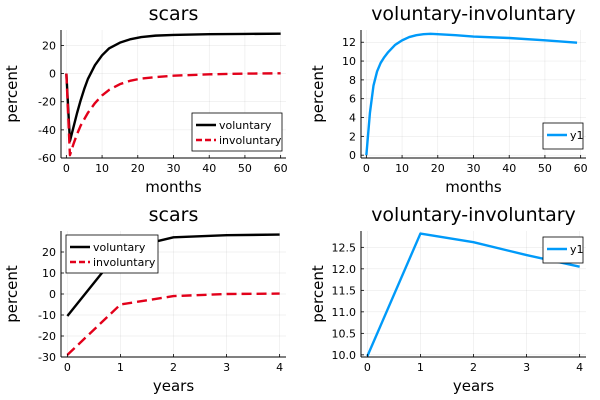 This screenshot has width=600, height=400. Describe the element at coordinates (352, 80) in the screenshot. I see `y-tick-label: 8` at that location.